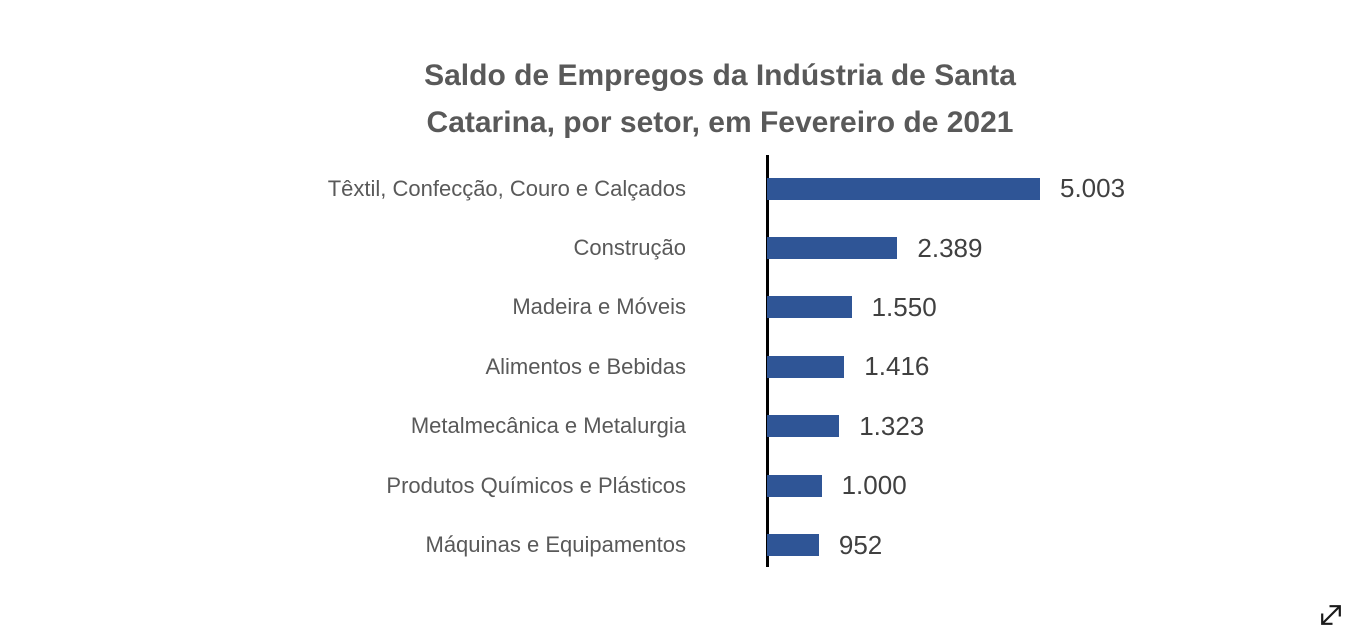  I want to click on chart-row: Produtos Químicos e Plásticos 1.000, so click(678, 485).